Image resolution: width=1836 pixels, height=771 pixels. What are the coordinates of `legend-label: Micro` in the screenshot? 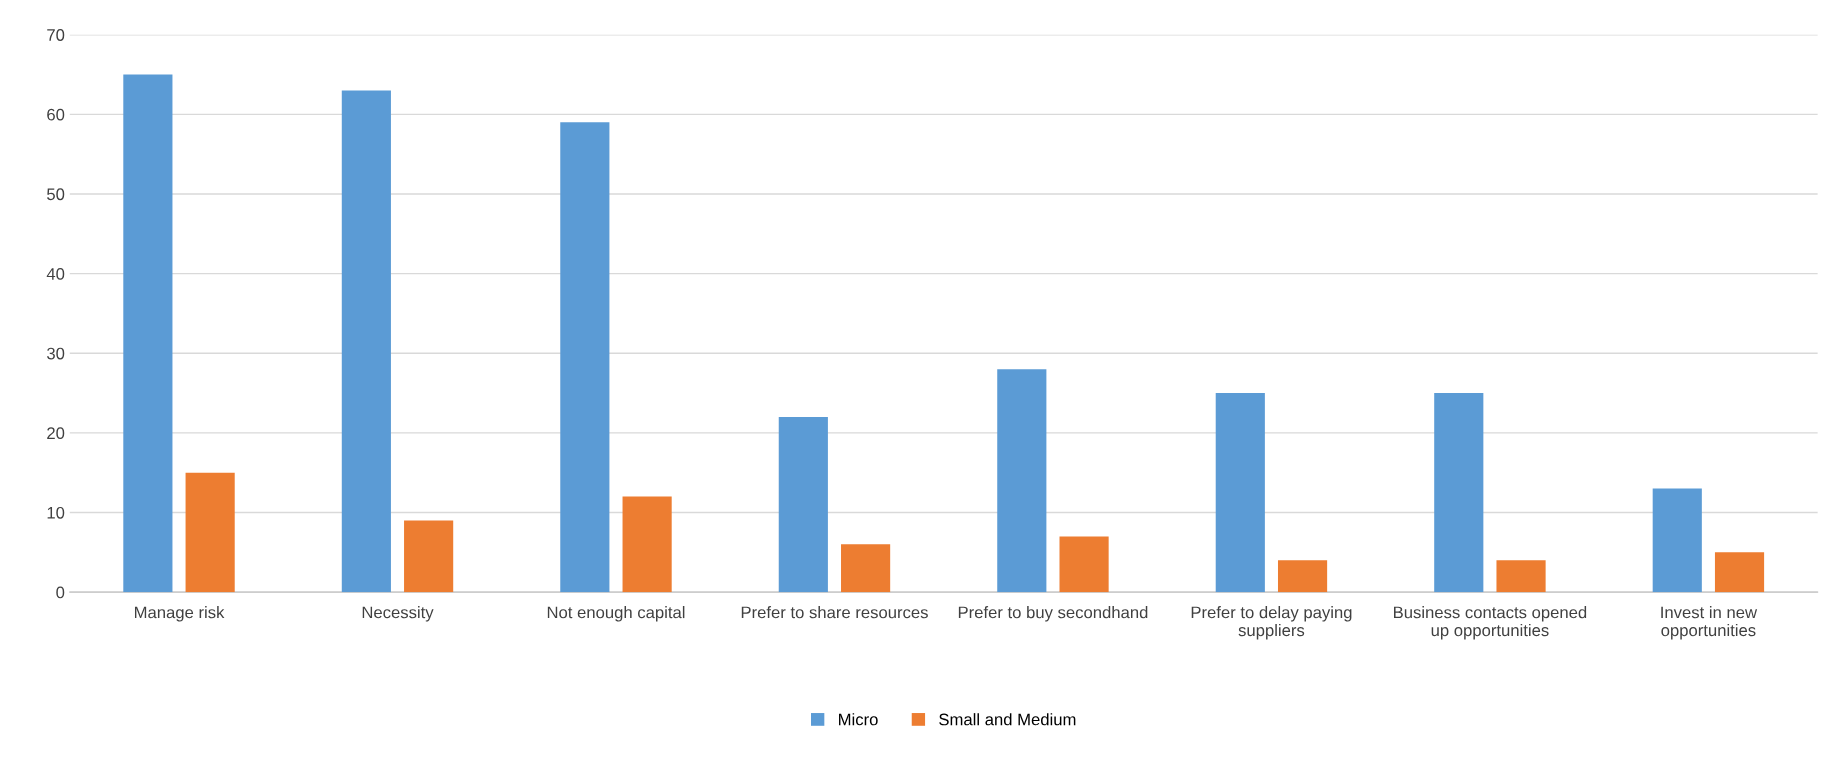 It's located at (858, 719).